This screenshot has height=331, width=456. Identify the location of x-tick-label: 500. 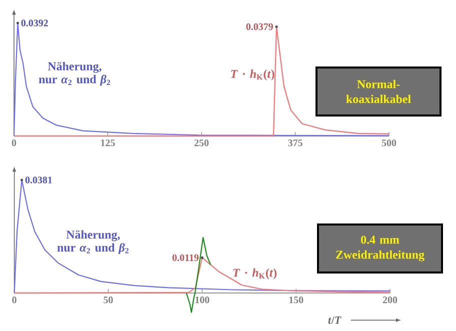
(389, 143).